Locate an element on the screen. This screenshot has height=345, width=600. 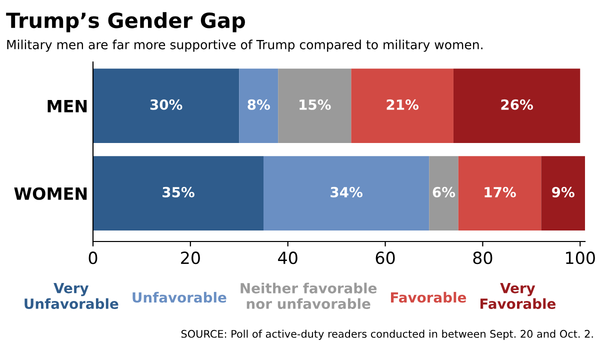
data-label: 9% is located at coordinates (563, 192).